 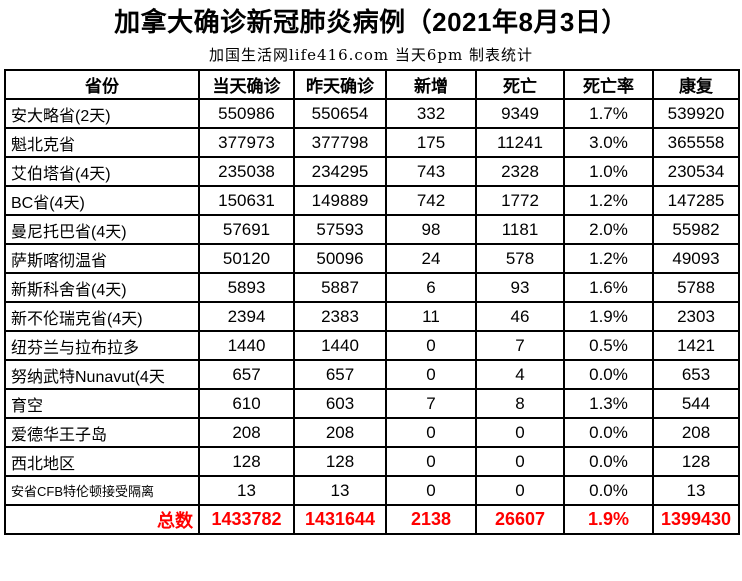 What do you see at coordinates (608, 113) in the screenshot?
I see `cell-death-rate: 1.7%` at bounding box center [608, 113].